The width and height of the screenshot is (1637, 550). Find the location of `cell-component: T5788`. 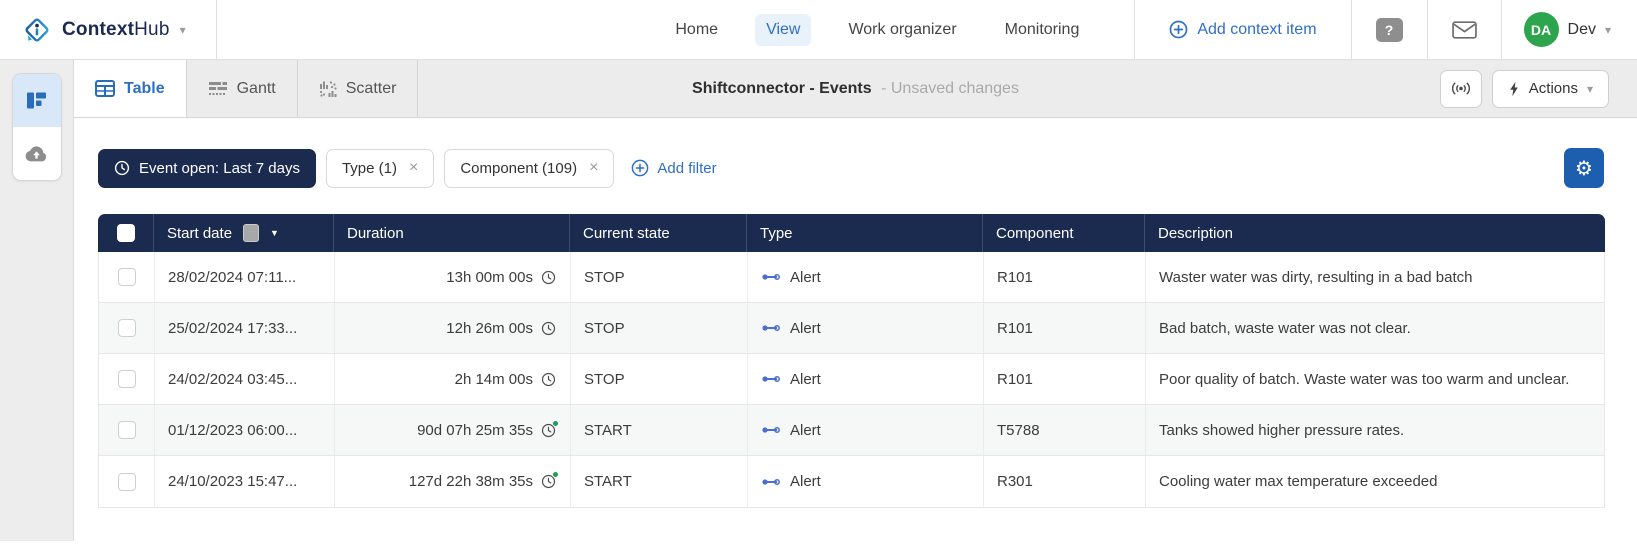

cell-component: T5788 is located at coordinates (1064, 430).